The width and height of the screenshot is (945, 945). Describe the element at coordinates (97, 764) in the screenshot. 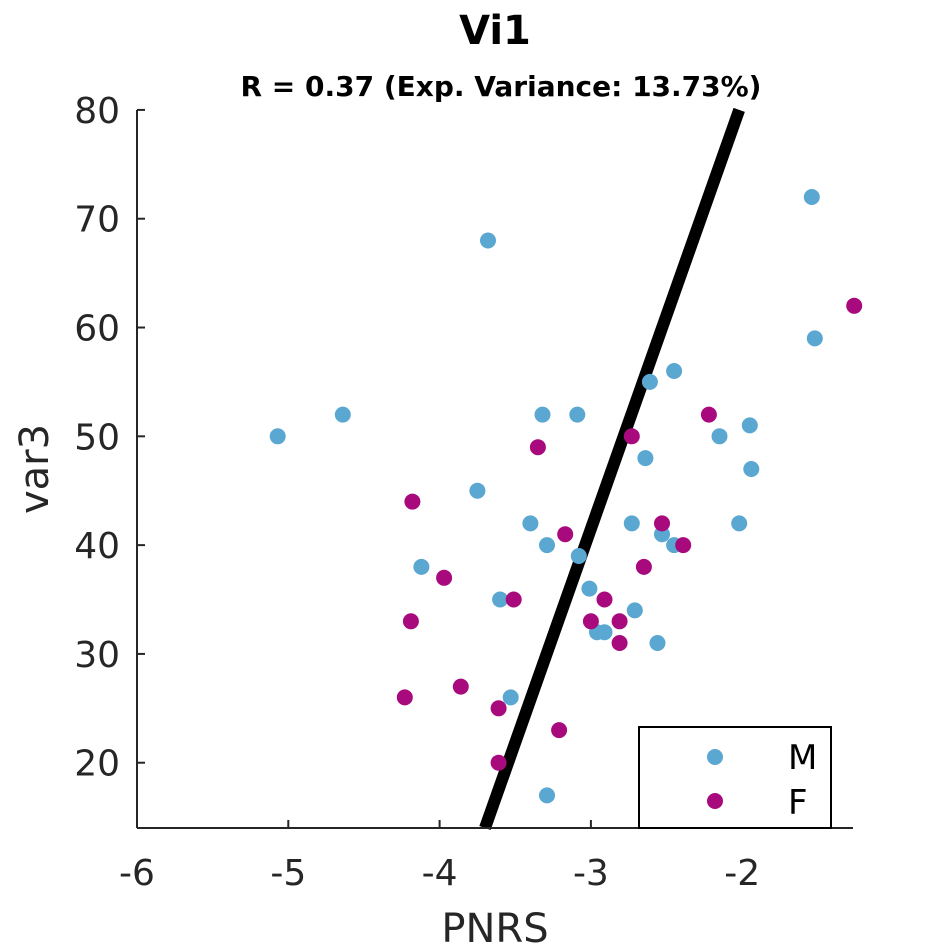

I see `y-tick-label: 20` at that location.